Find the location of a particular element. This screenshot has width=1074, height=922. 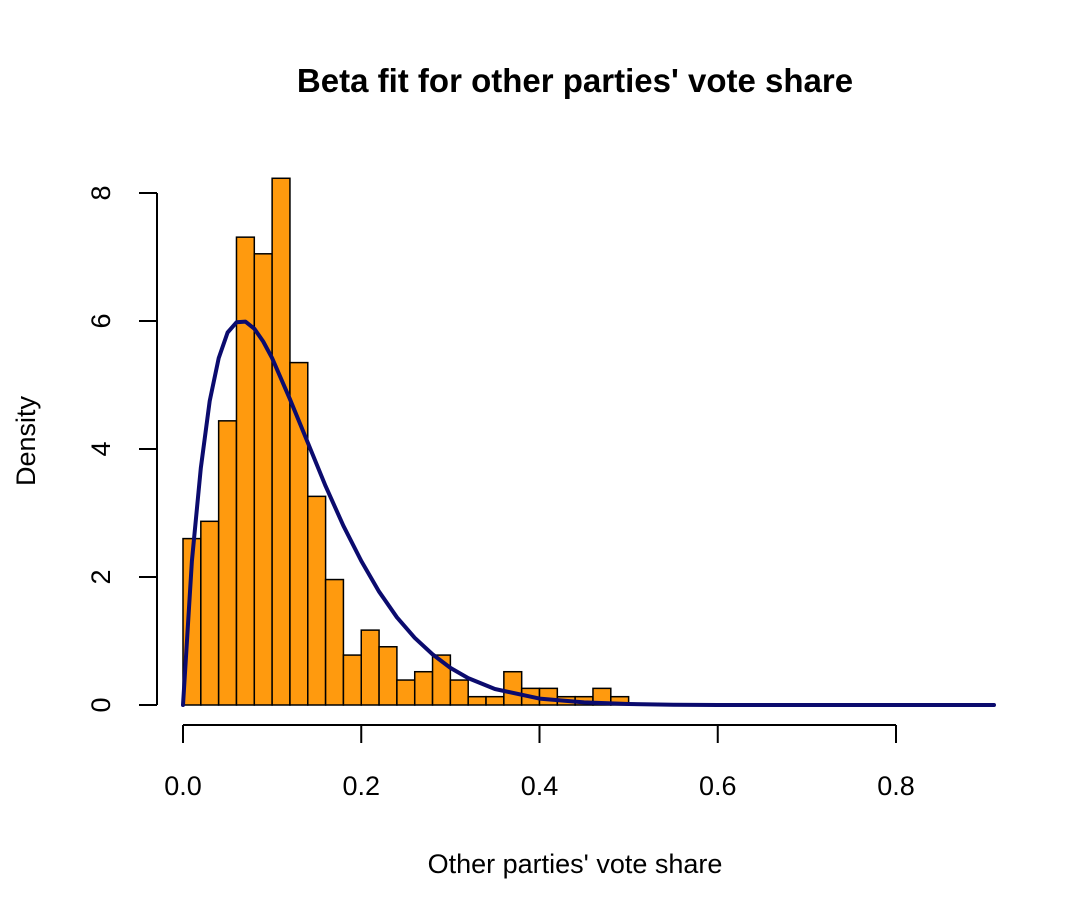

y-tick-label: 8 is located at coordinates (101, 192).